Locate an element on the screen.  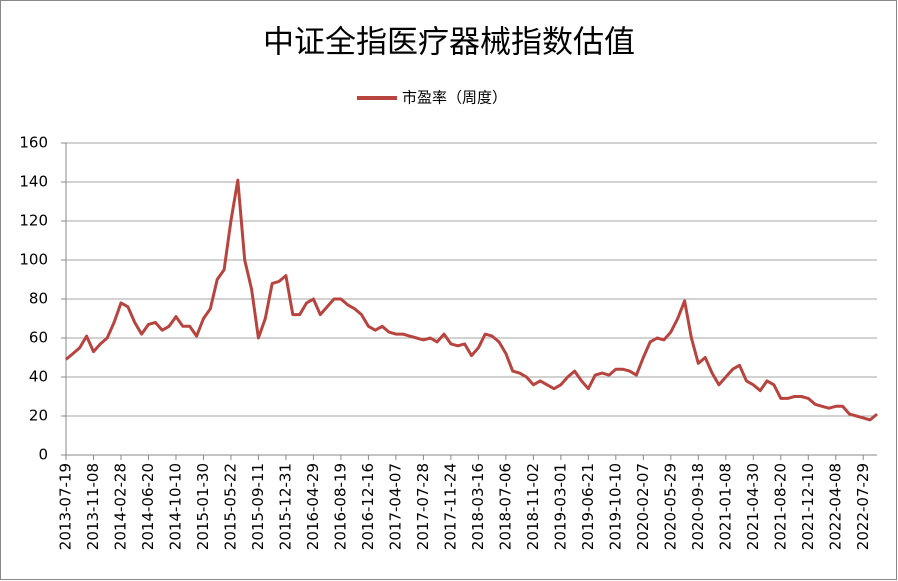
x-tick-label: 2016-08-19 is located at coordinates (340, 506).